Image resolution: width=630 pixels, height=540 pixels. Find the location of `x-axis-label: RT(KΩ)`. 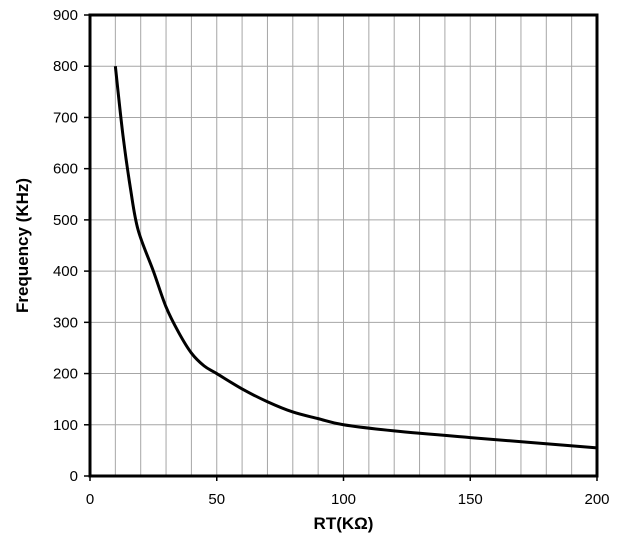

x-axis-label: RT(KΩ) is located at coordinates (344, 523).